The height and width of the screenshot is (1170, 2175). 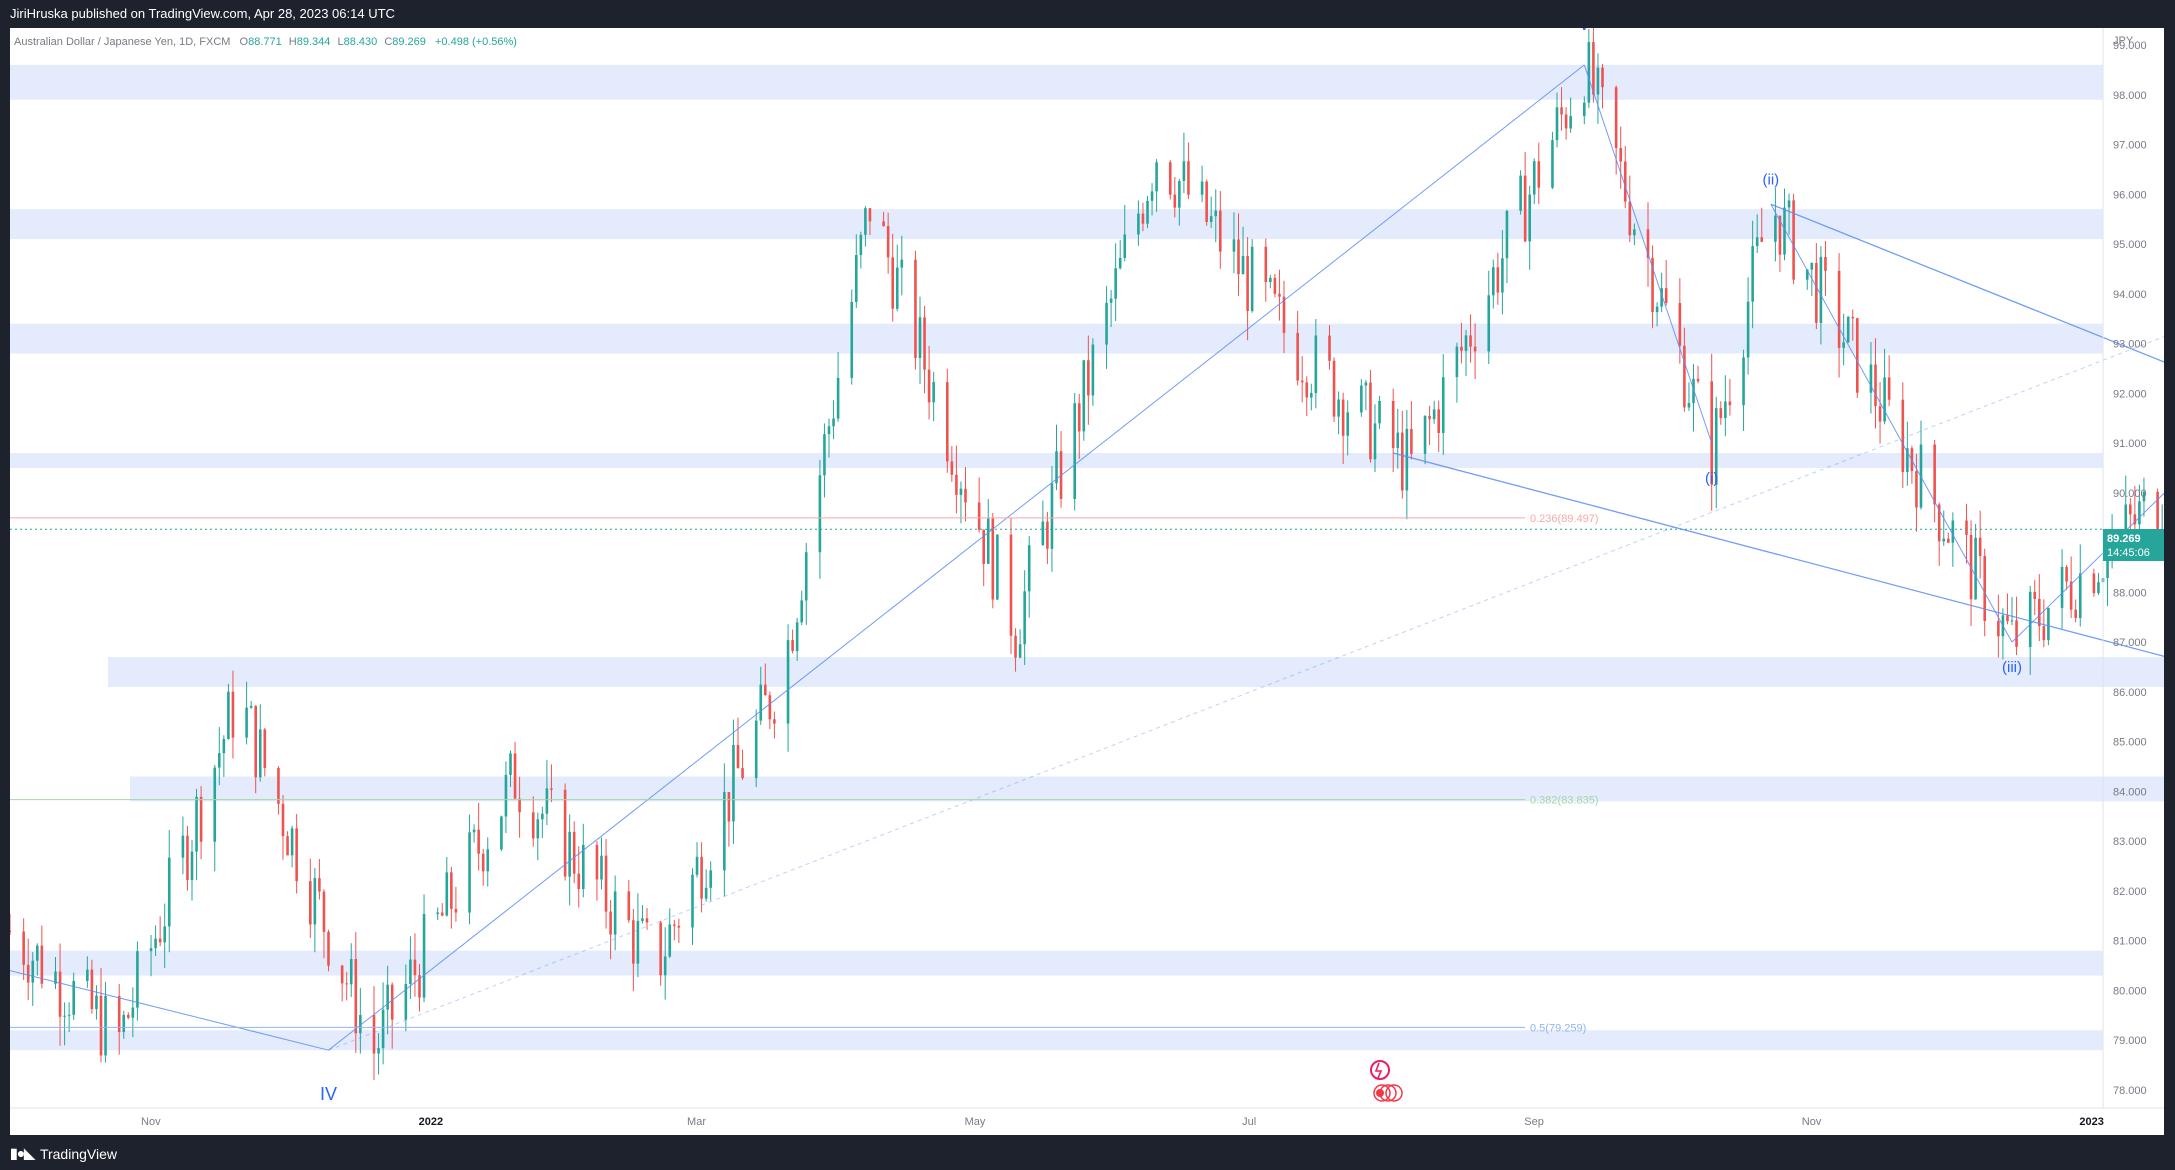 I want to click on legend-l-value: 88.430, so click(x=361, y=42).